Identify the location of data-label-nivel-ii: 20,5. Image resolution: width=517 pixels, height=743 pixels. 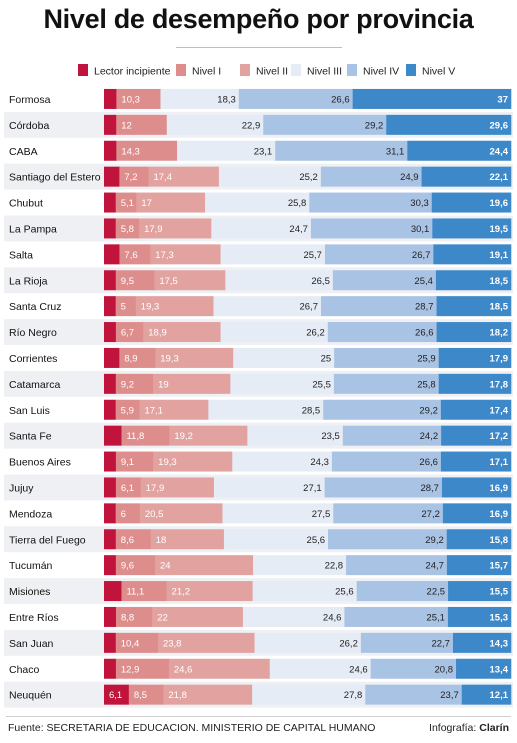
(154, 514).